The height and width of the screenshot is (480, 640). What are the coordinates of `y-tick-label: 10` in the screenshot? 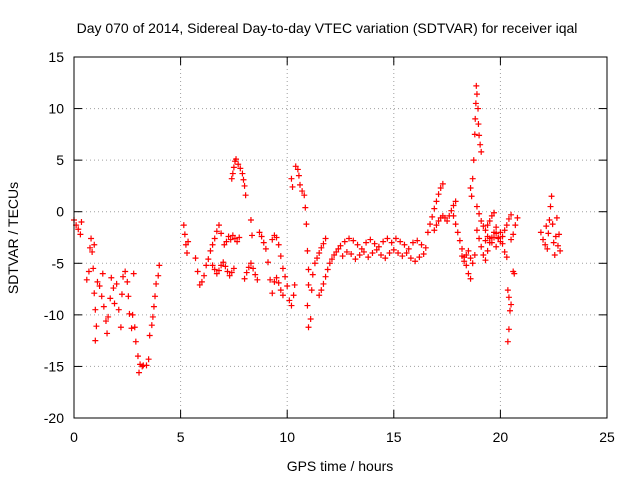 It's located at (56, 109).